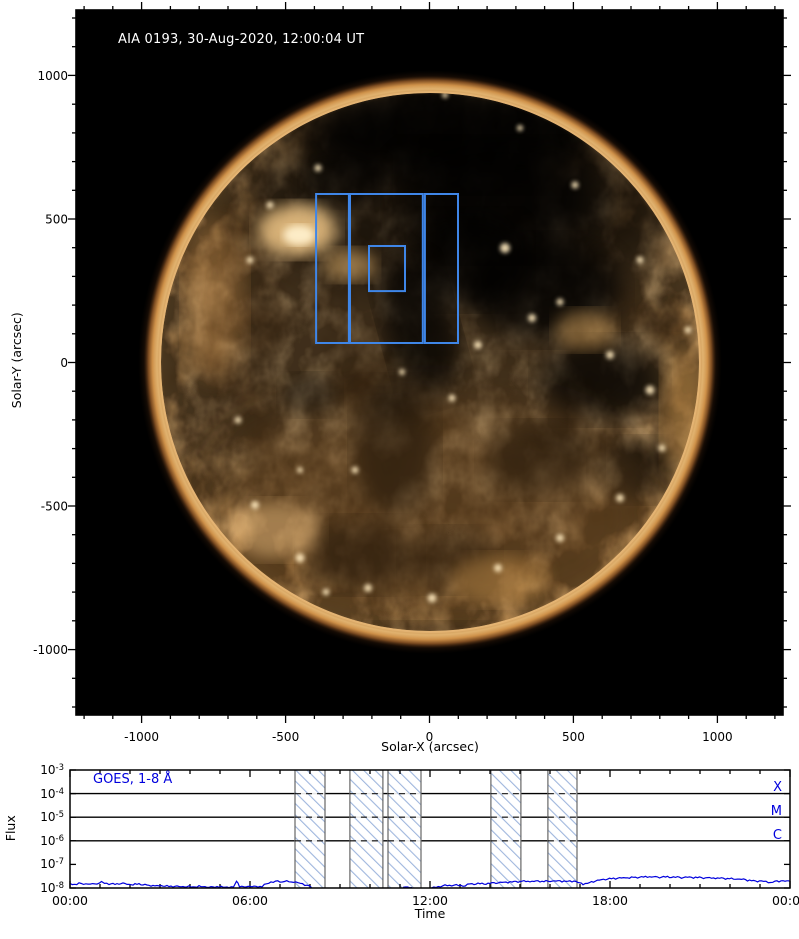  I want to click on flux-tick-label: 10⁻⁷, so click(52, 864).